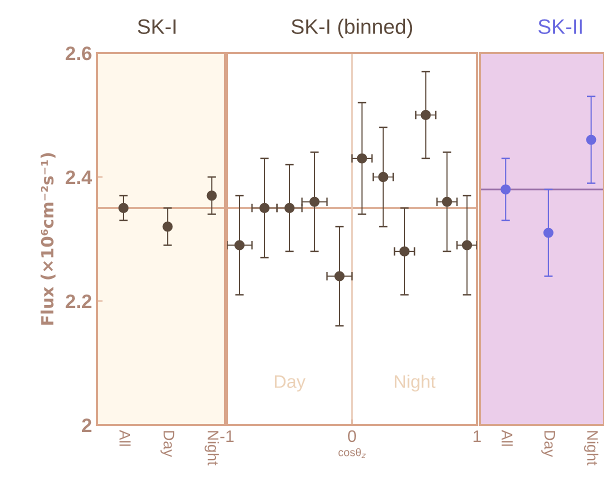 This screenshot has height=482, width=604. Describe the element at coordinates (79, 177) in the screenshot. I see `y-tick-label: 2.4` at that location.